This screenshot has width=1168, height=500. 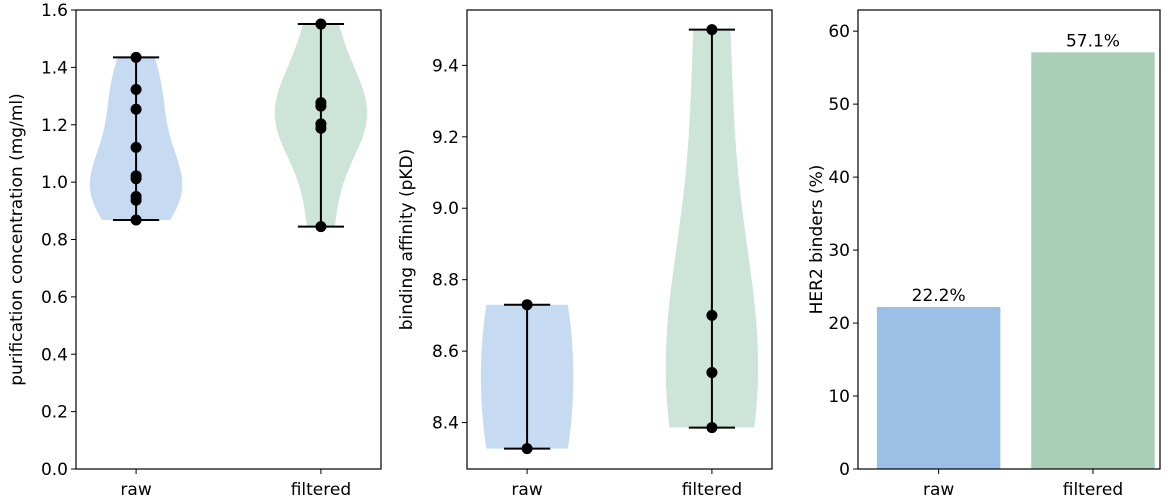 I want to click on y-tick-label: 8.8, so click(x=445, y=281).